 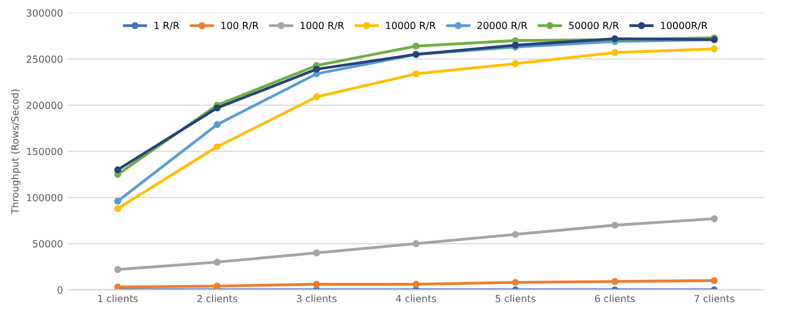 I want to click on x-tick-label: 1 clients, so click(x=118, y=298).